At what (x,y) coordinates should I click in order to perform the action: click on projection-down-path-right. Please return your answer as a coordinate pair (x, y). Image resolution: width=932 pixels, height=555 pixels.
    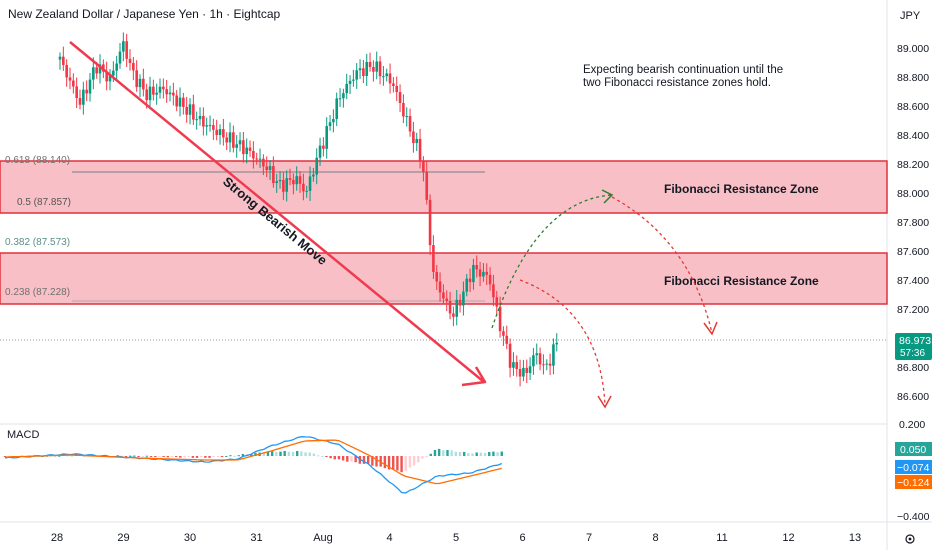
    Looking at the image, I should click on (662, 265).